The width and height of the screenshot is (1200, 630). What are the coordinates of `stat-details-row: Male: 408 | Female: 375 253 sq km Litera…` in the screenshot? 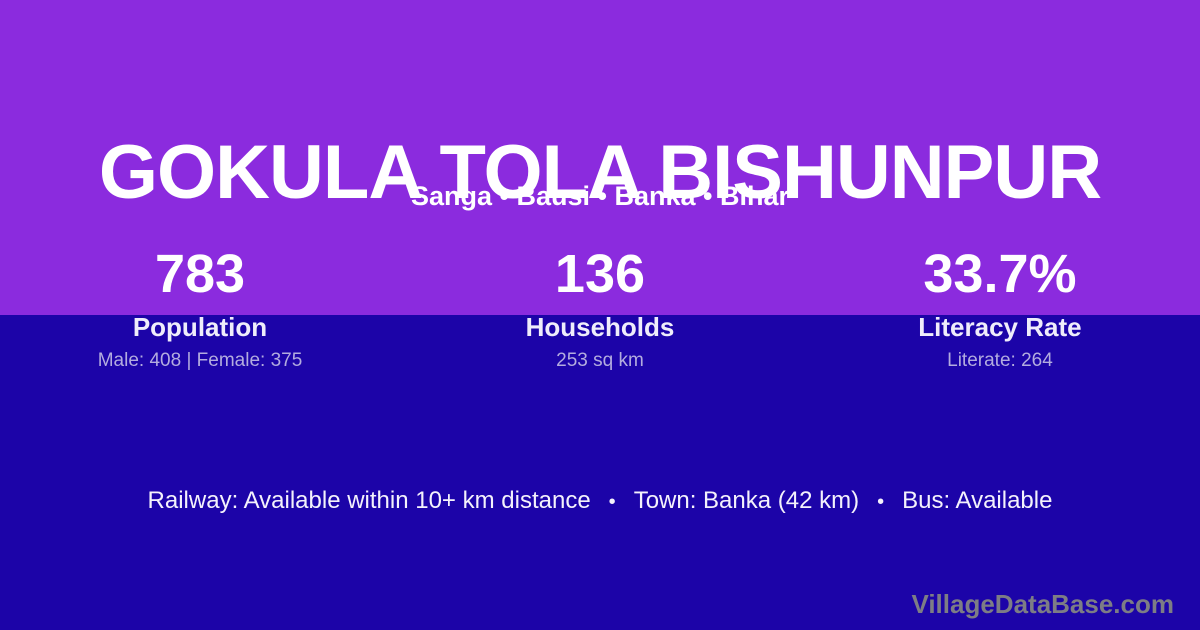 It's located at (600, 361).